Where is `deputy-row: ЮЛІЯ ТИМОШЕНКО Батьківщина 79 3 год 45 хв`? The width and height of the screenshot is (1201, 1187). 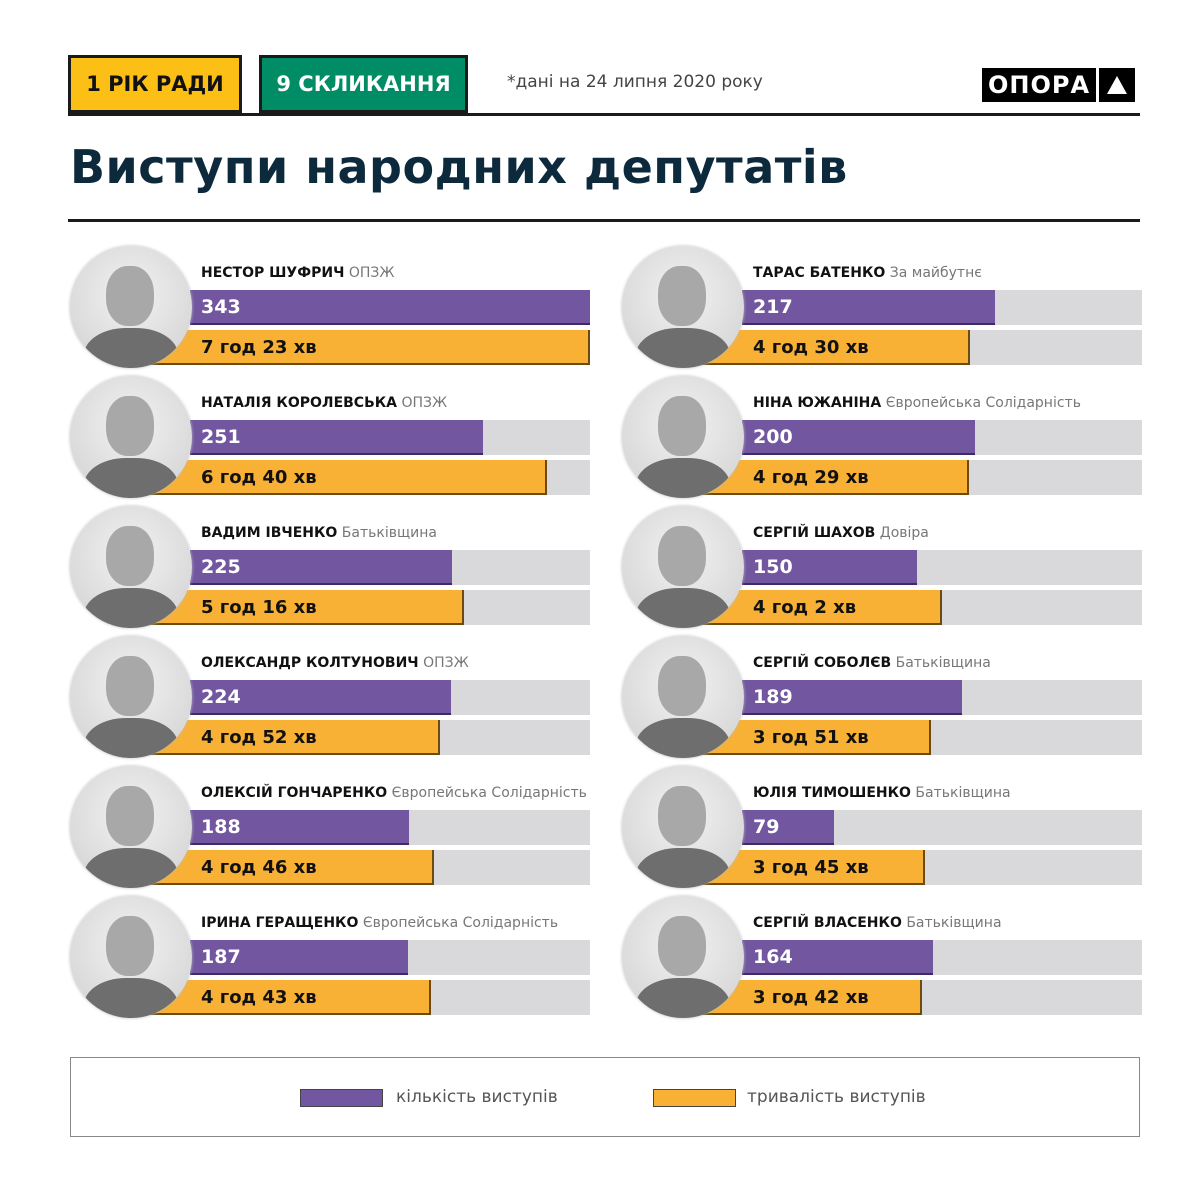
deputy-row: ЮЛІЯ ТИМОШЕНКО Батьківщина 79 3 год 45 хв is located at coordinates (882, 828).